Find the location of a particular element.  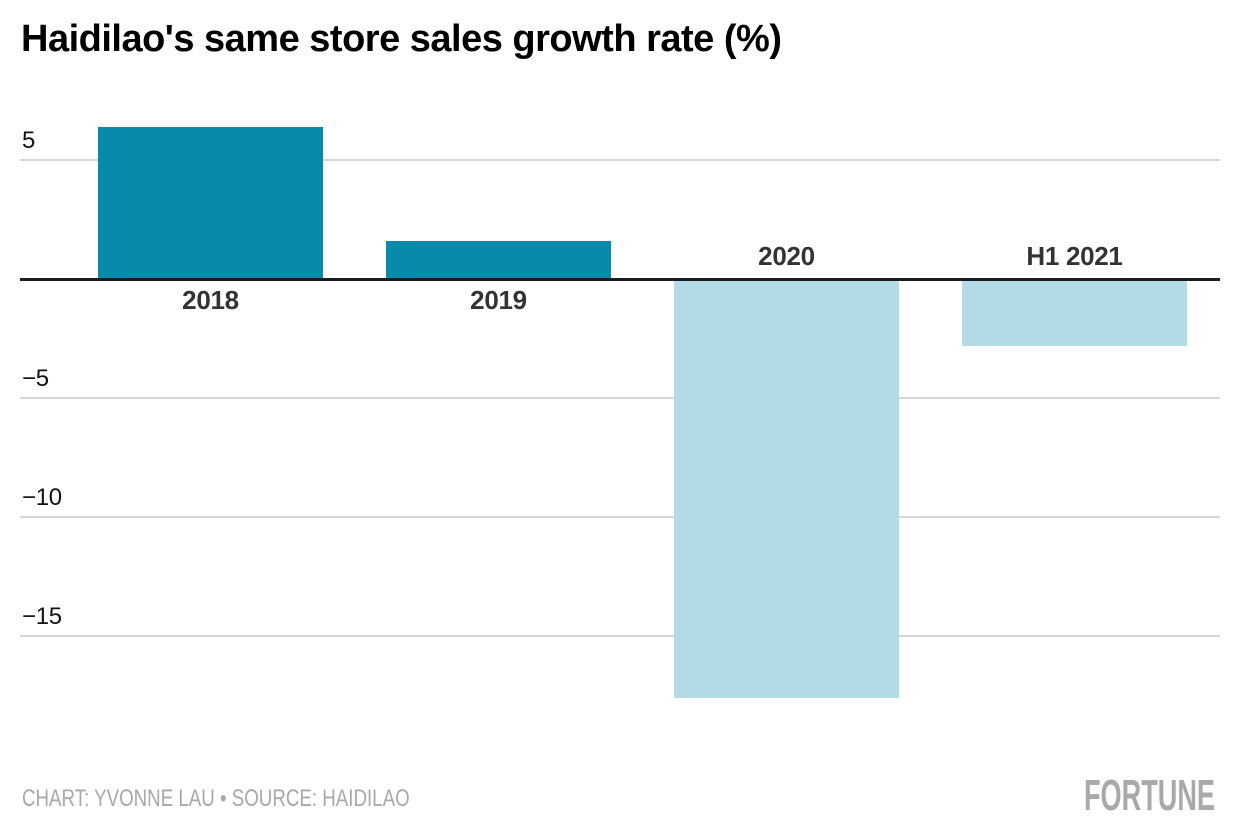

y-tick-label--15: −15 is located at coordinates (42, 616).